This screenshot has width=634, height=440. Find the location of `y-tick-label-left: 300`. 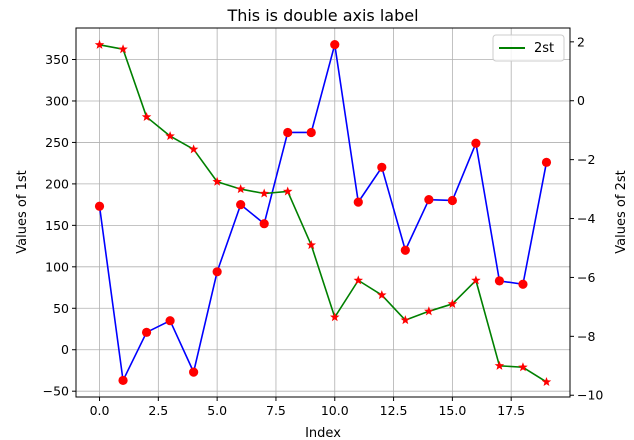

y-tick-label-left: 300 is located at coordinates (57, 100).